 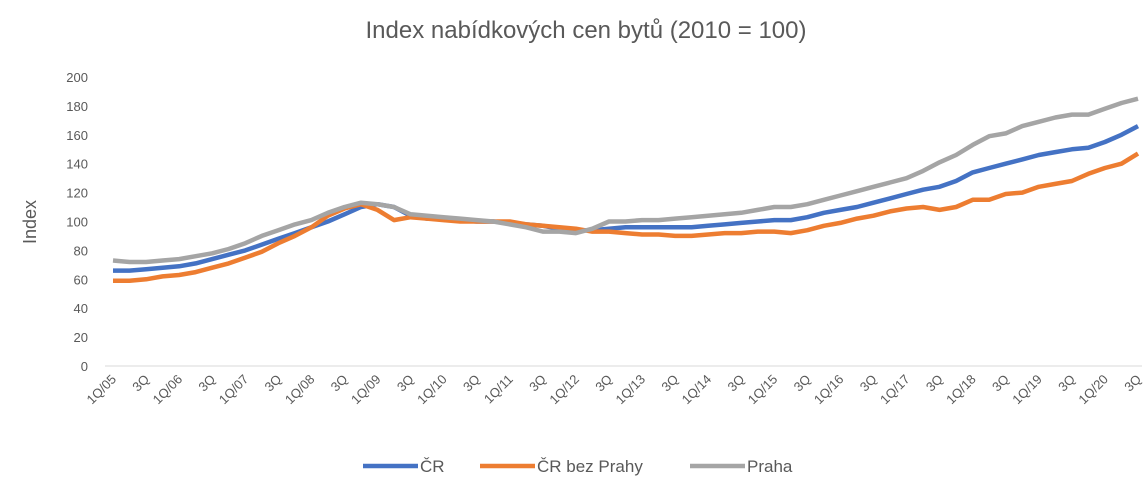 I want to click on x-tick-label: 1Q/12, so click(x=564, y=390).